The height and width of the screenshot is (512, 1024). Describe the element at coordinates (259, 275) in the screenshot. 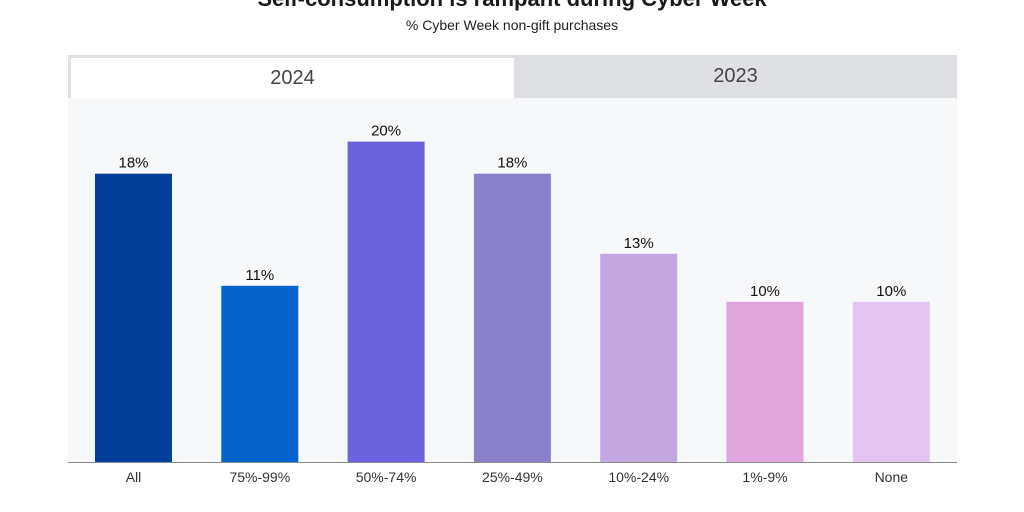

I see `bar-value-label: 11%` at that location.